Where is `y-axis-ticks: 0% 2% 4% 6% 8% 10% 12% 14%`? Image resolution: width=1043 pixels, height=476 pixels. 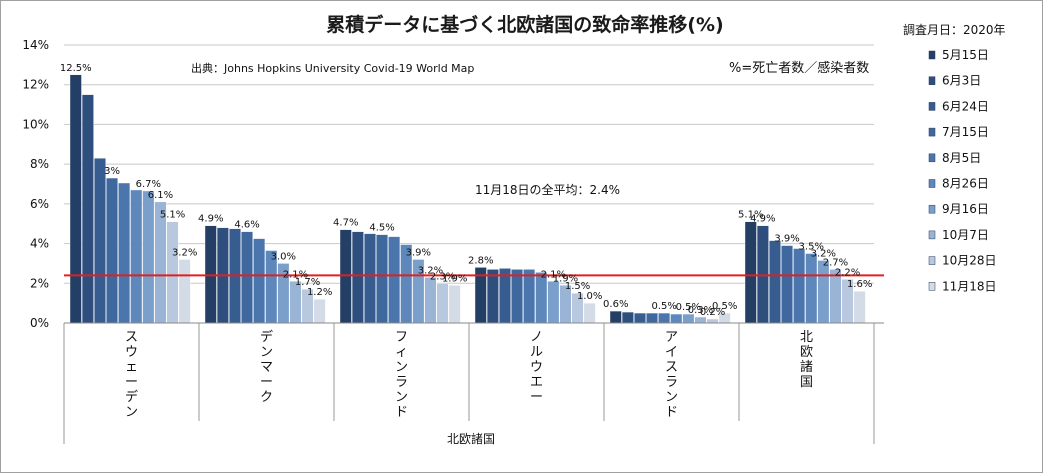
y-axis-ticks: 0% 2% 4% 6% 8% 10% 12% 14% is located at coordinates (35, 184).